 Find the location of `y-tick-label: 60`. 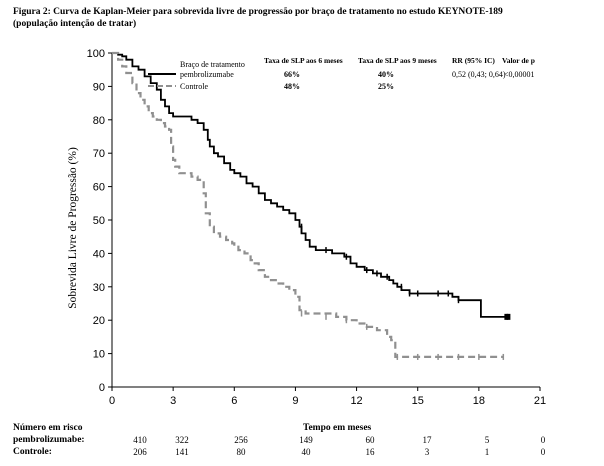

y-tick-label: 60 is located at coordinates (99, 188).